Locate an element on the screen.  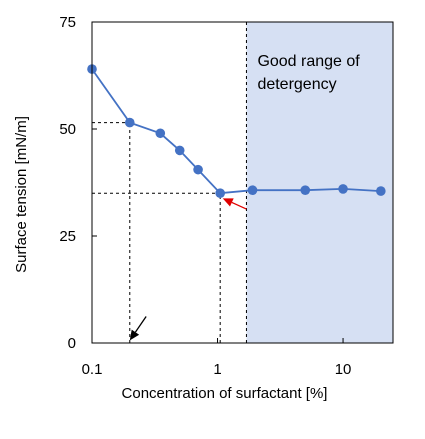
x-axis-label: Concentration of surfactant [%] is located at coordinates (225, 393).